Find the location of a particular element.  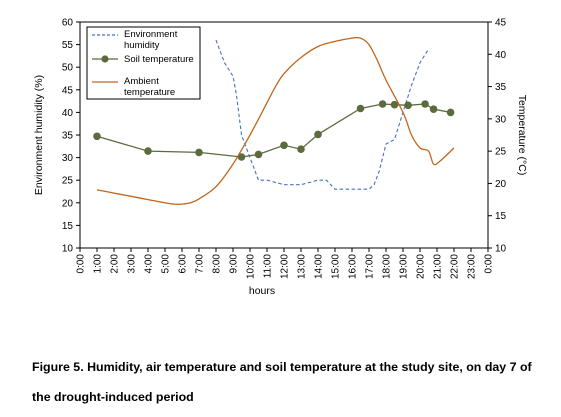

x-tick-label: 1:00 is located at coordinates (98, 264).